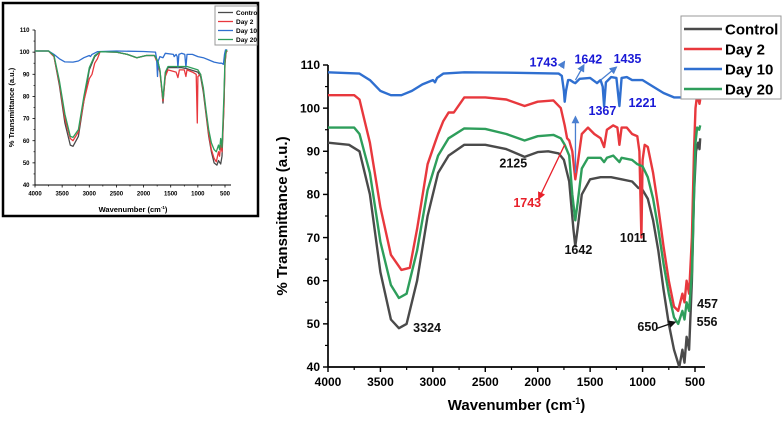 The width and height of the screenshot is (784, 422). What do you see at coordinates (245, 22) in the screenshot?
I see `inset-legend-label: Day 2` at bounding box center [245, 22].